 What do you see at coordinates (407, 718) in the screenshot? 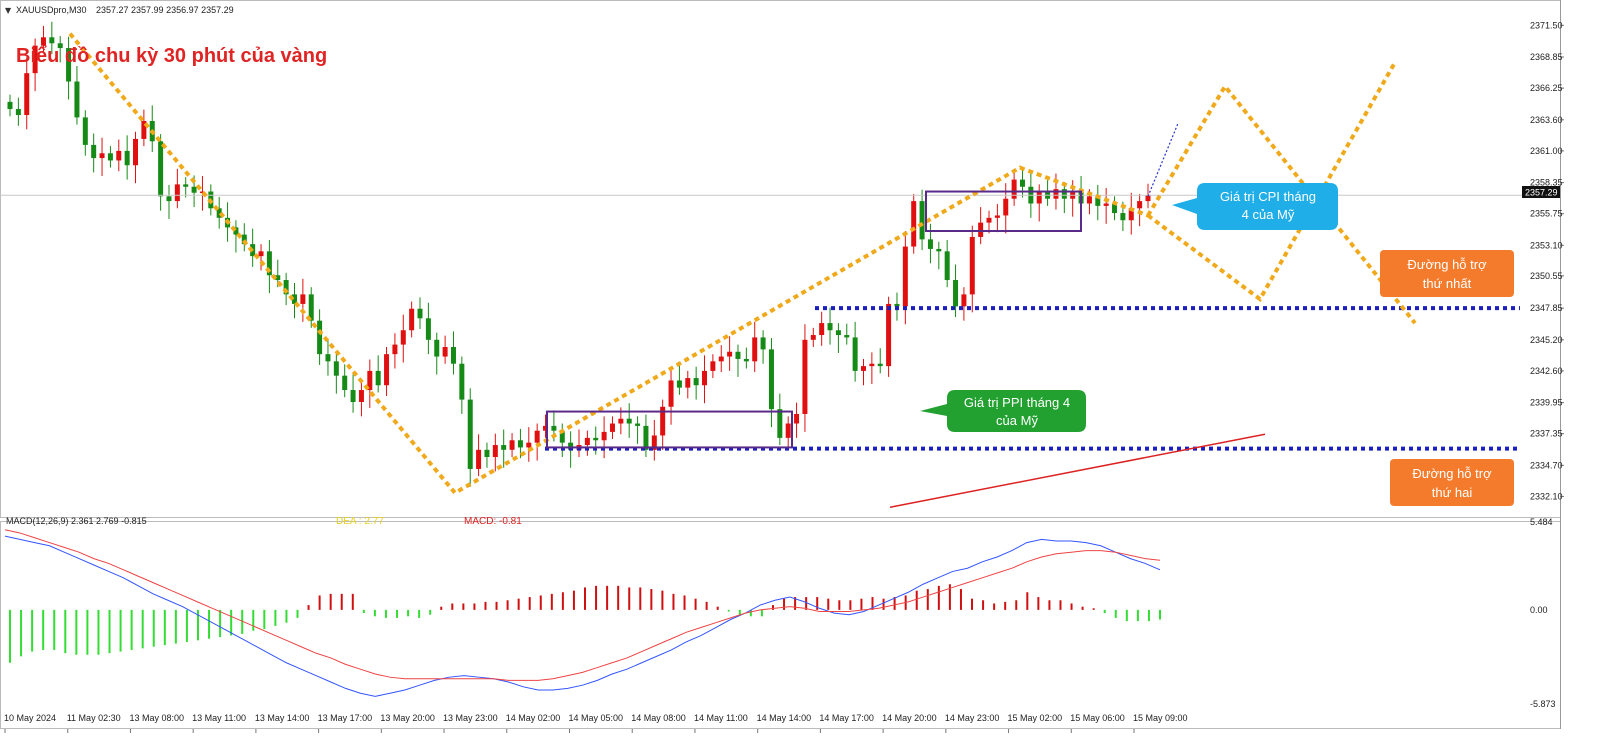
I see `time-tick-label: 13 May 20:00` at bounding box center [407, 718].